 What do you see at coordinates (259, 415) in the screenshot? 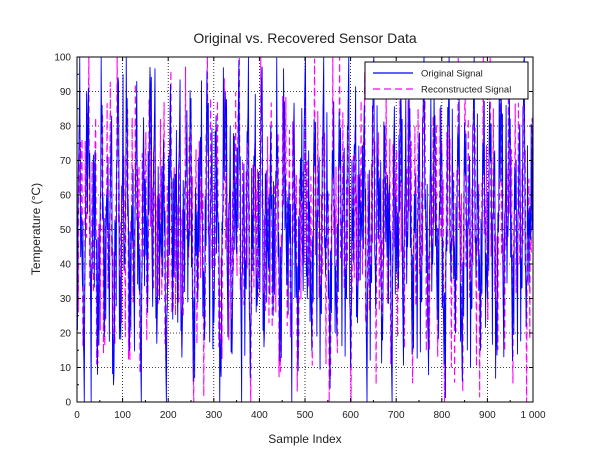
I see `x-tick-label: 400` at bounding box center [259, 415].